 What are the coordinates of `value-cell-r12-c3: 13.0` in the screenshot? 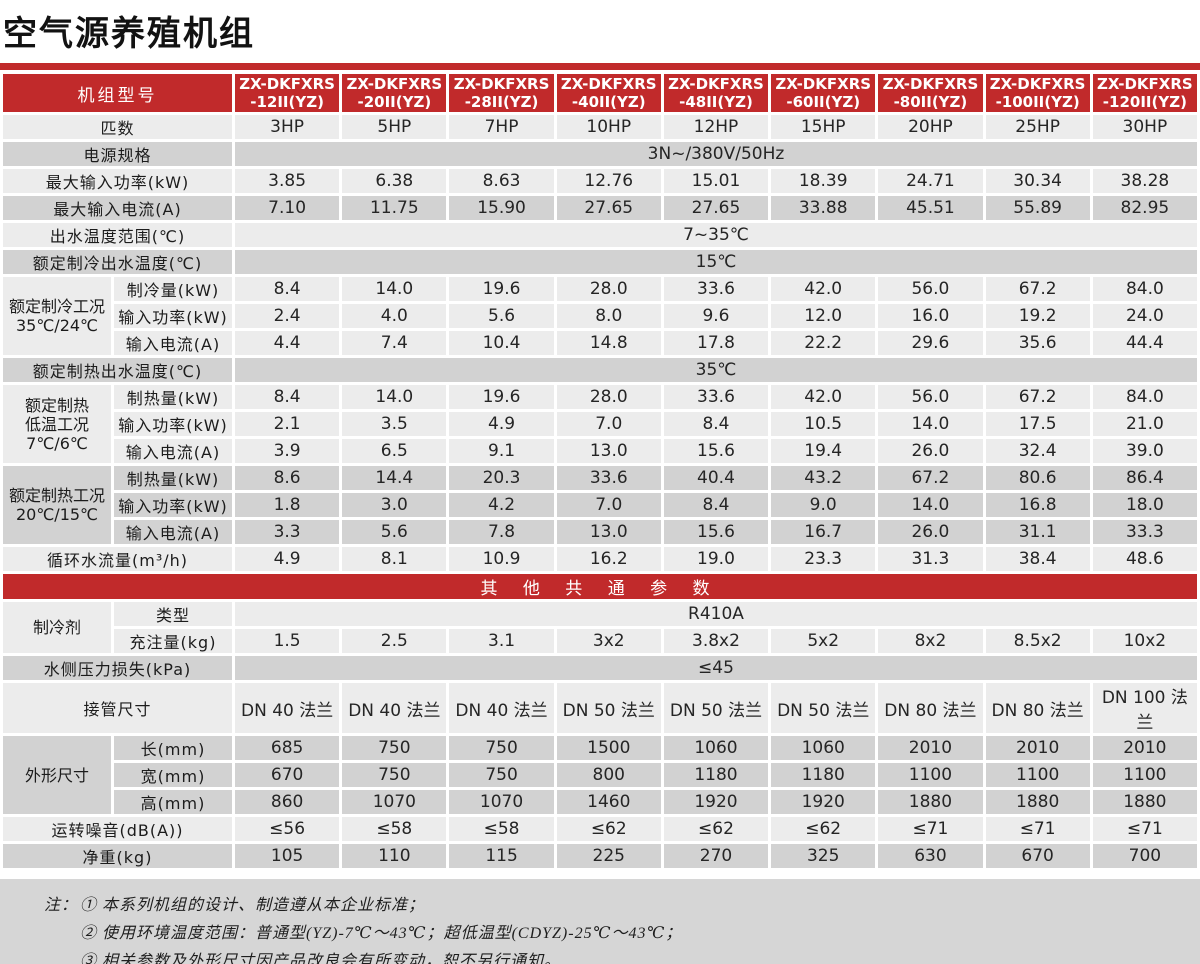 It's located at (608, 451).